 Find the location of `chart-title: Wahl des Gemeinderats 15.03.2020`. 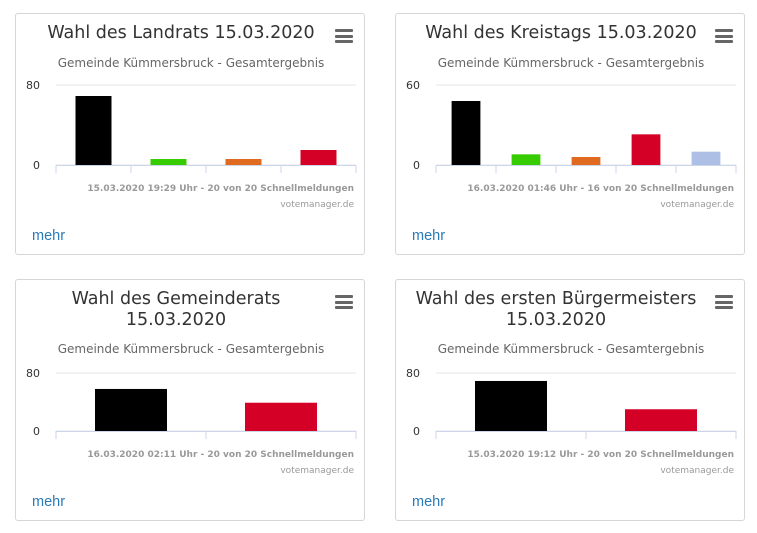

chart-title: Wahl des Gemeinderats 15.03.2020 is located at coordinates (176, 309).